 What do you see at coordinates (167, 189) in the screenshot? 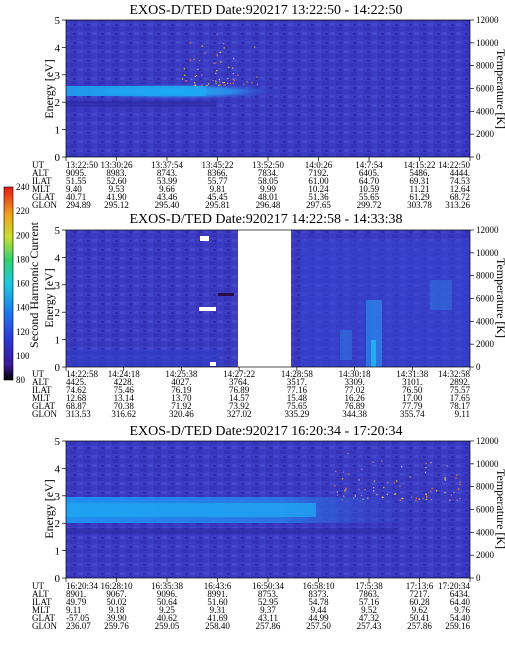
I see `ephemeris-value: 9.66` at bounding box center [167, 189].